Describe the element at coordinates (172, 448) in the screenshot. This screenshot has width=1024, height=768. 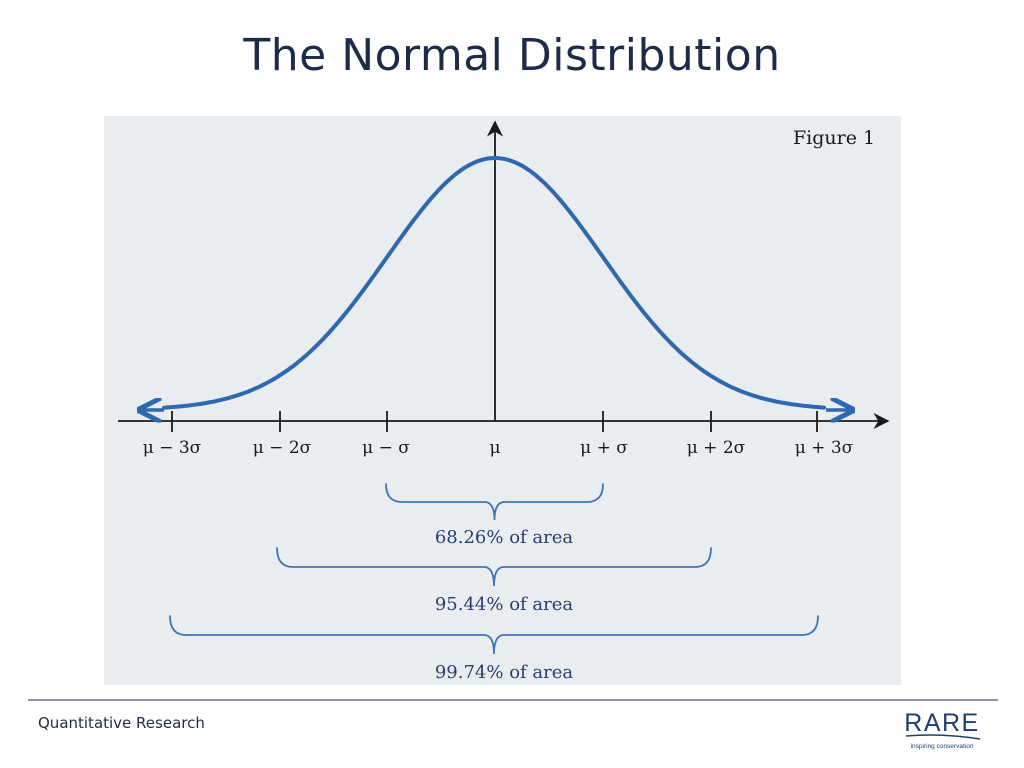
I see `tick-label-minus-3-sigma: μ − 3σ` at that location.